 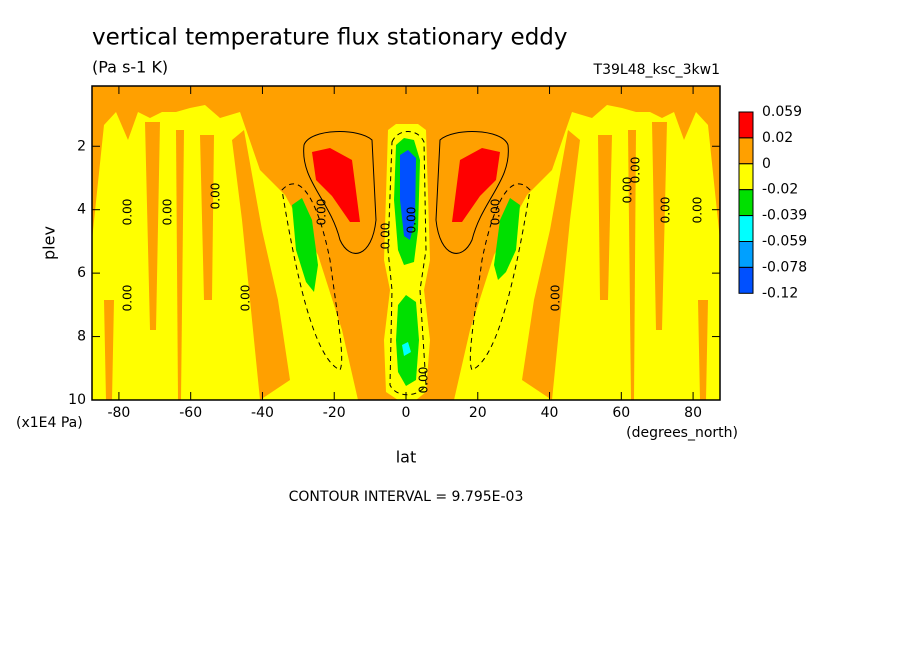 I want to click on colorbar-label: -0.02, so click(x=780, y=190).